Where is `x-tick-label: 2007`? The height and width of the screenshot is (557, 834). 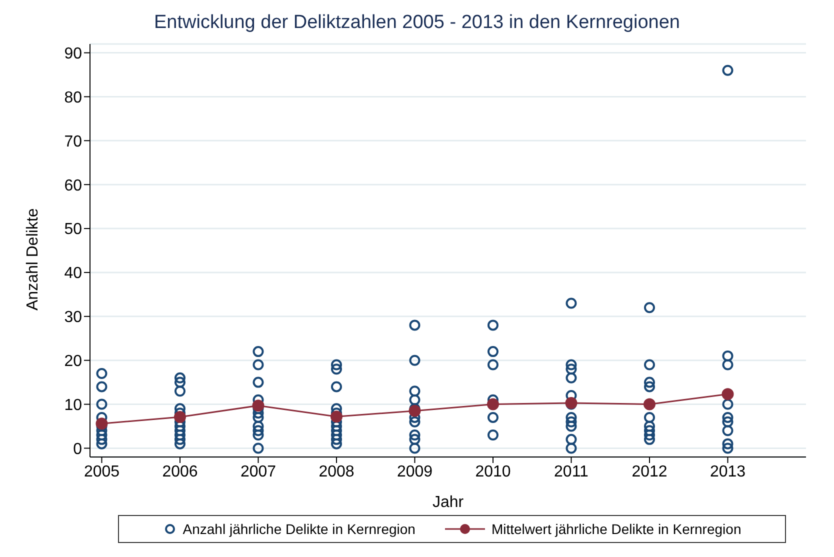
x-tick-label: 2007 is located at coordinates (258, 471).